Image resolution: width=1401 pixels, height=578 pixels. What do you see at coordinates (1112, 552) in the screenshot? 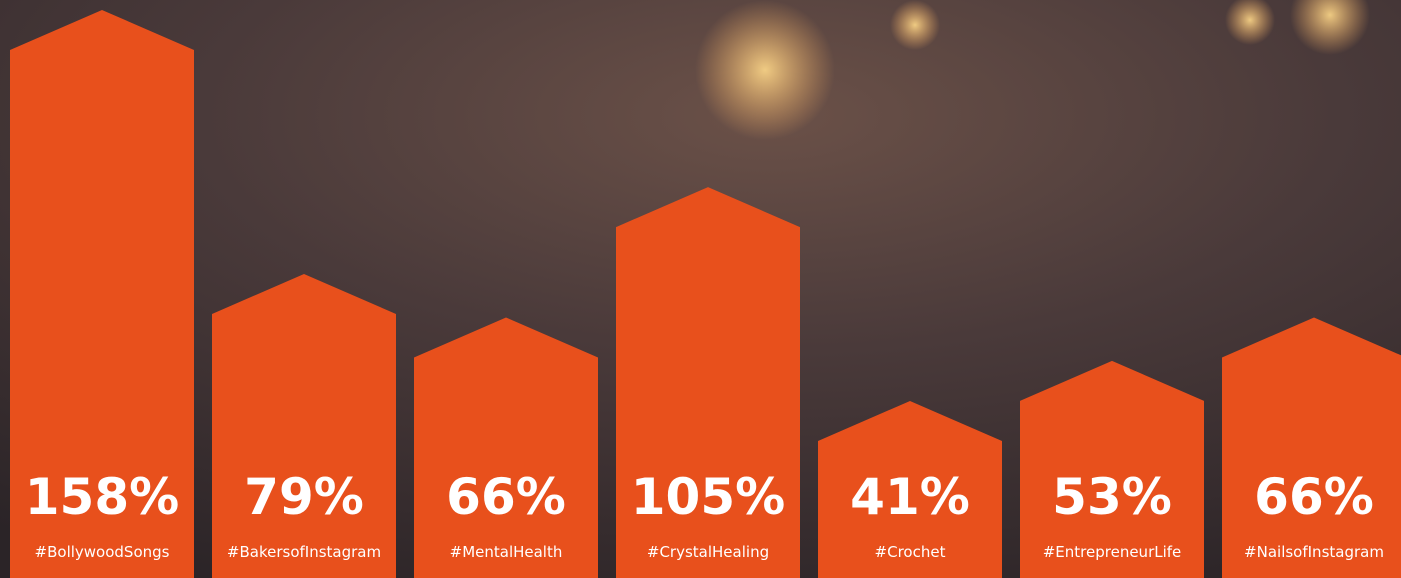
I see `category-label: #EntrepreneurLife` at bounding box center [1112, 552].